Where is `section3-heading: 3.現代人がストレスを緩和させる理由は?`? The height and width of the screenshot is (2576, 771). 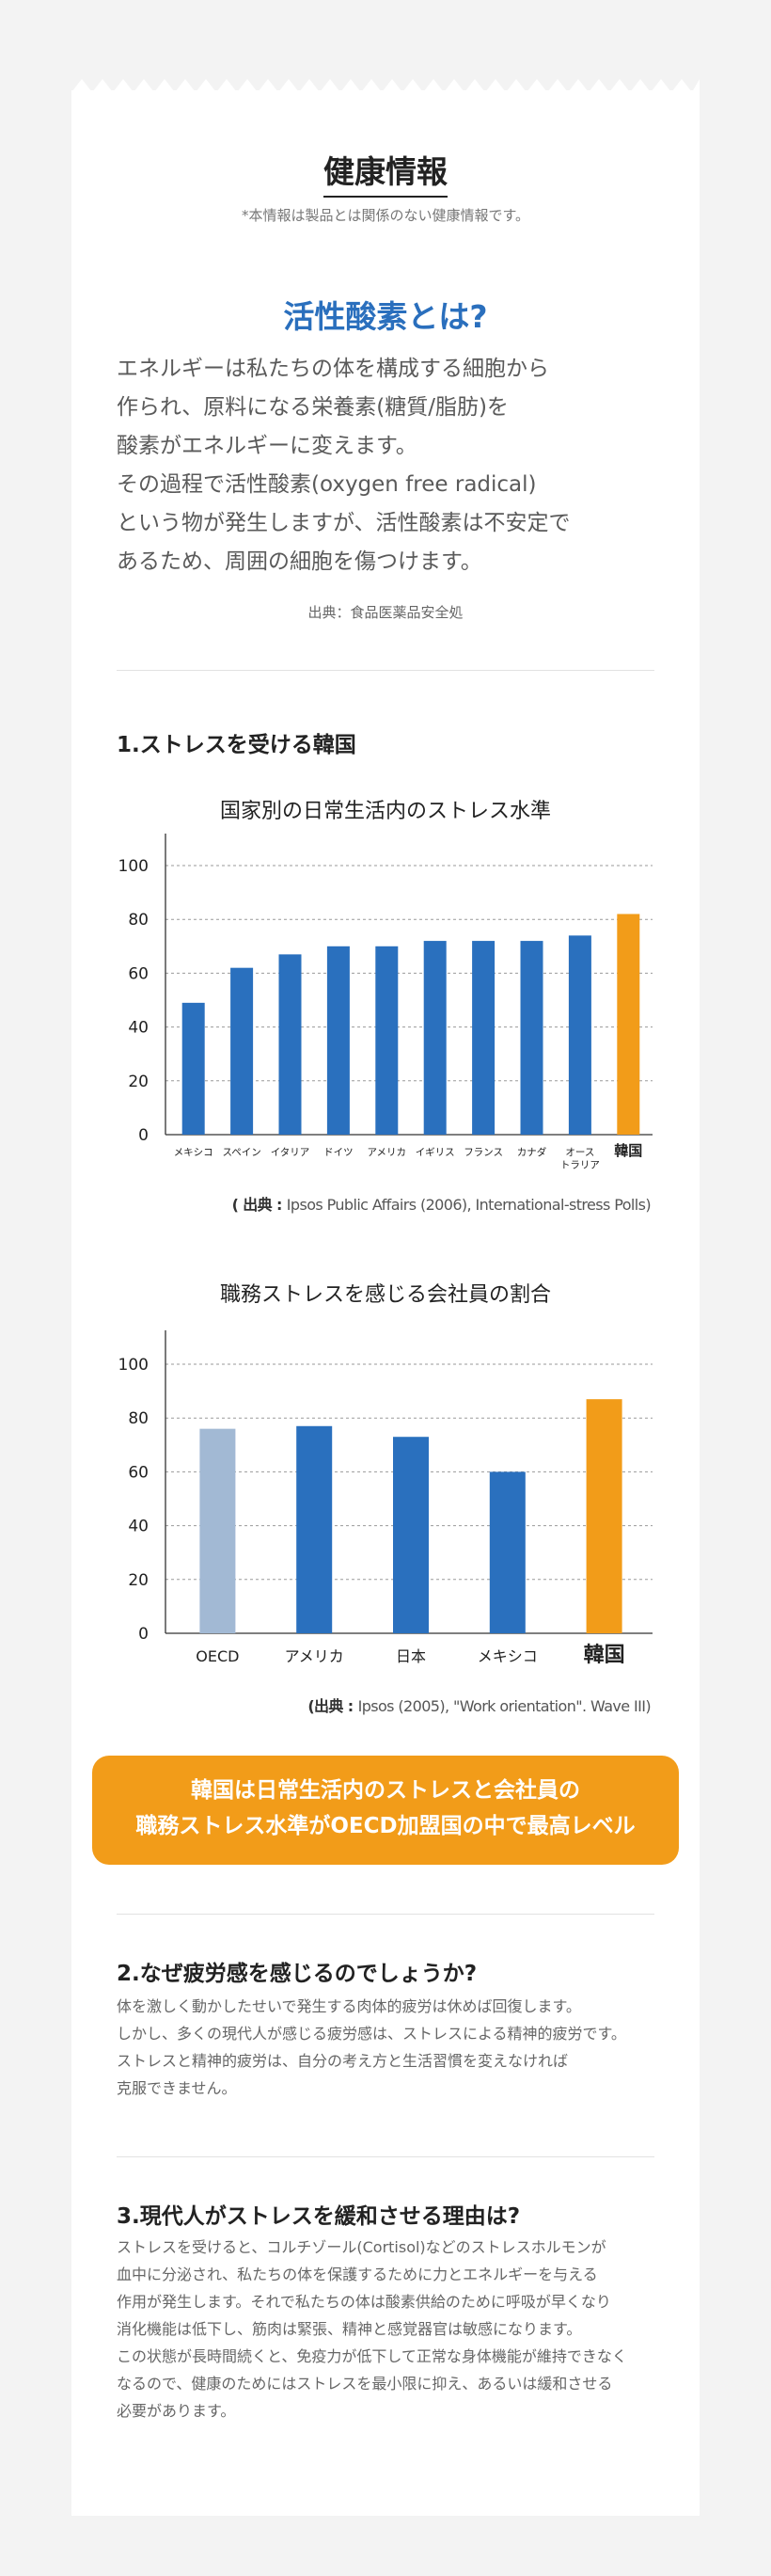 section3-heading: 3.現代人がストレスを緩和させる理由は? is located at coordinates (319, 2216).